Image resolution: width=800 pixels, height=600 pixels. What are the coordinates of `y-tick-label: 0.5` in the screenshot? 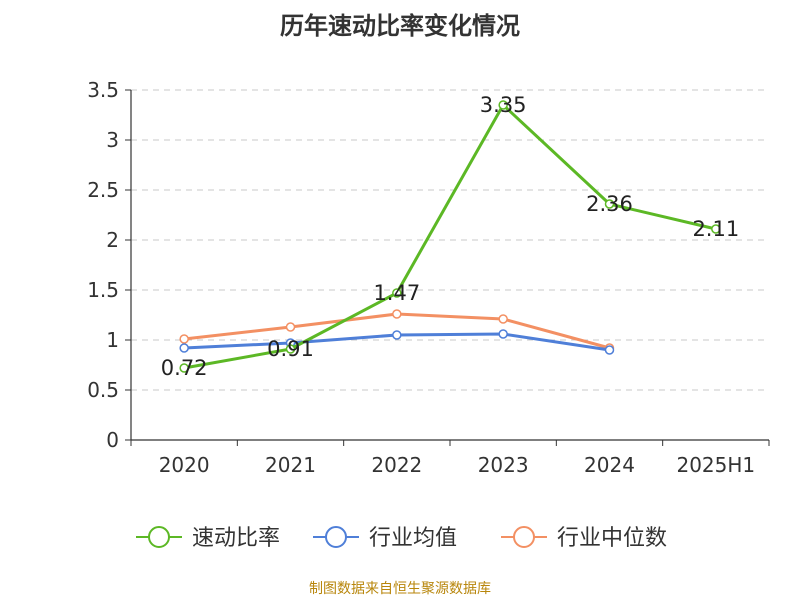 It's located at (103, 390).